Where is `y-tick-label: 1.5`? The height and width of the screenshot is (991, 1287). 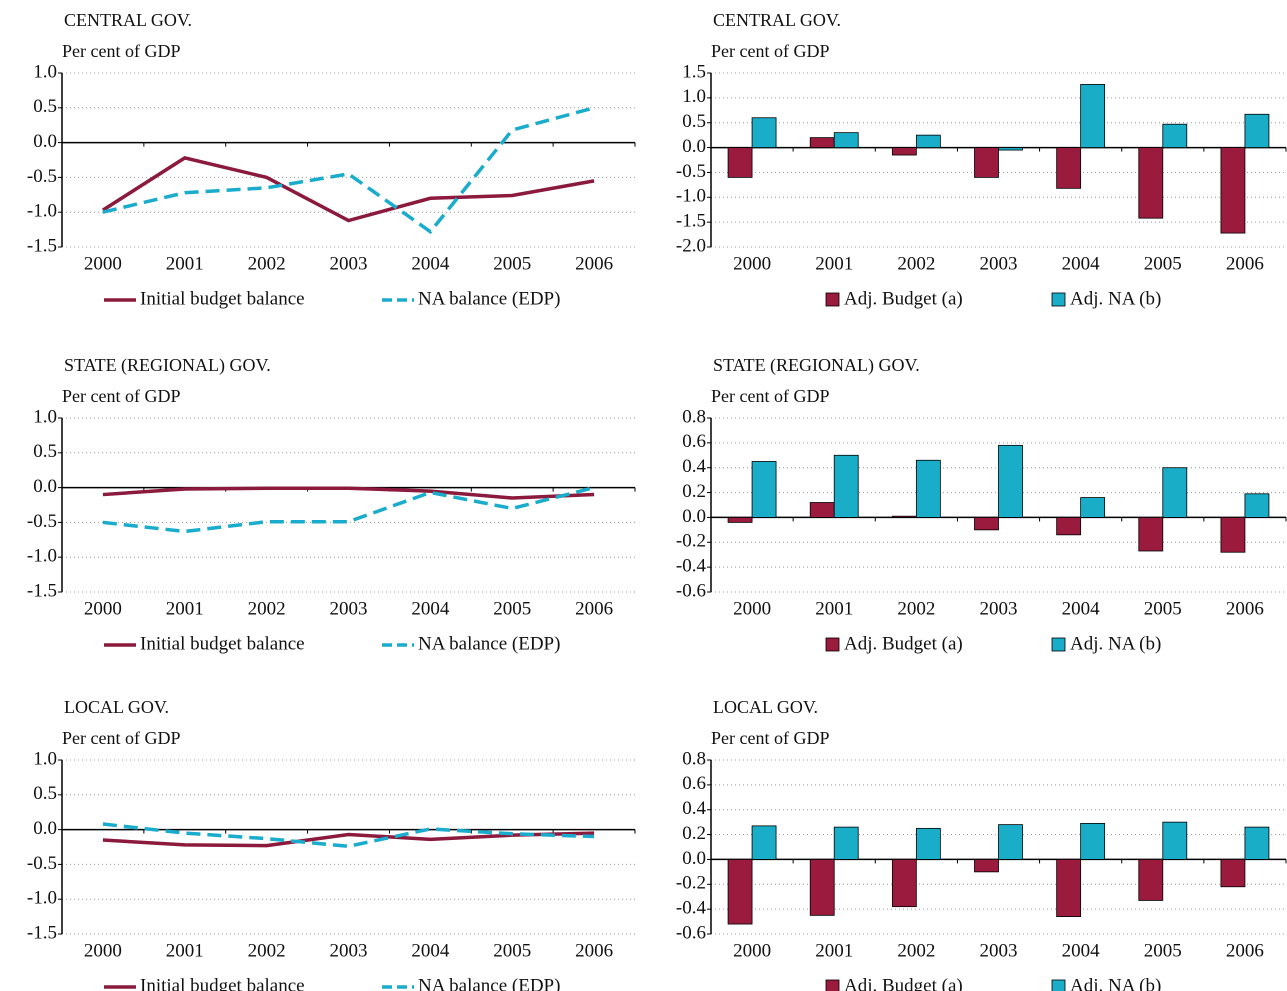
y-tick-label: 1.5 is located at coordinates (694, 71).